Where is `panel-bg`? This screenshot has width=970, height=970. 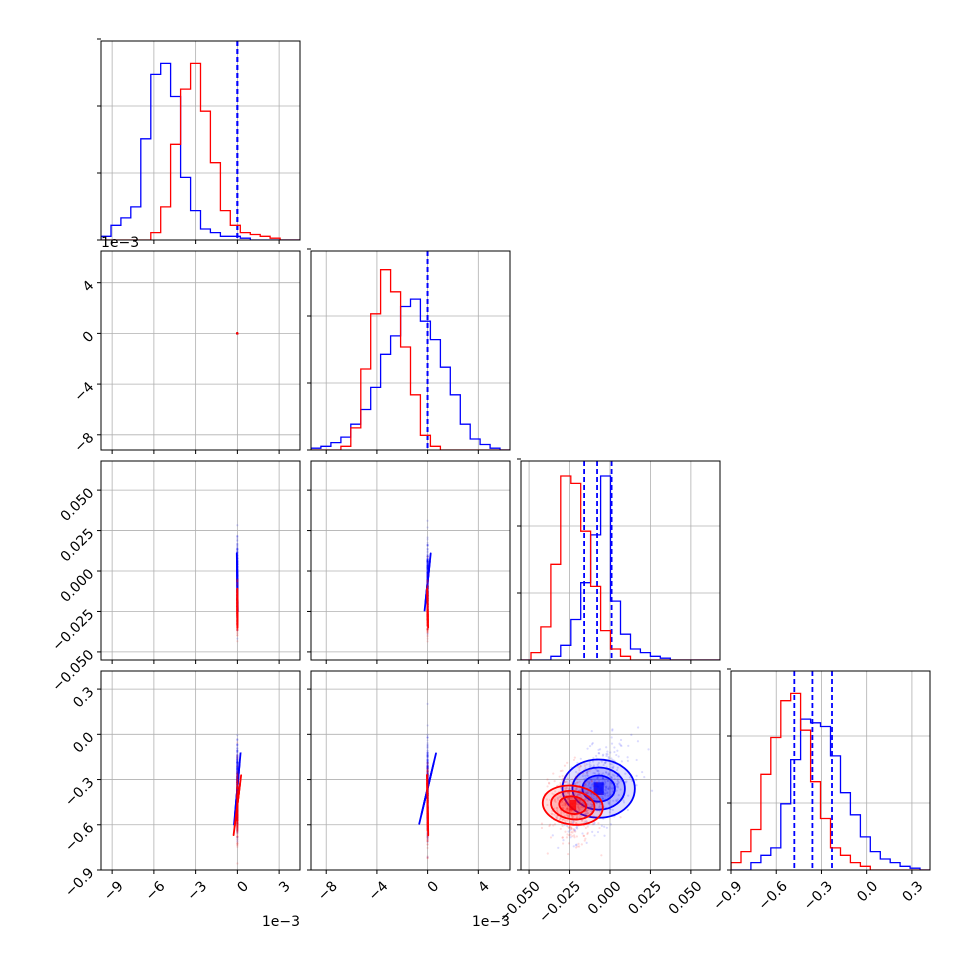
panel-bg is located at coordinates (200, 770).